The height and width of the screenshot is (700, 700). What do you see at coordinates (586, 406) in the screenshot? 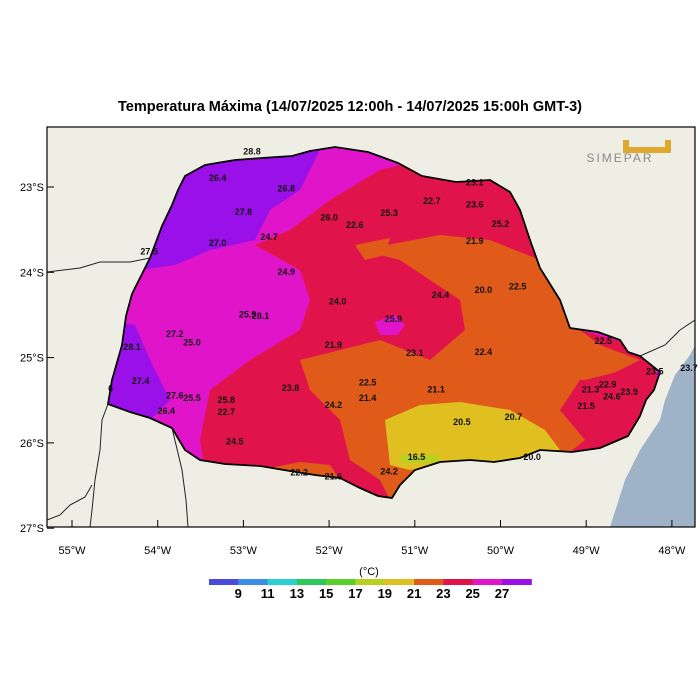
I see `station-value: 21.5` at bounding box center [586, 406].